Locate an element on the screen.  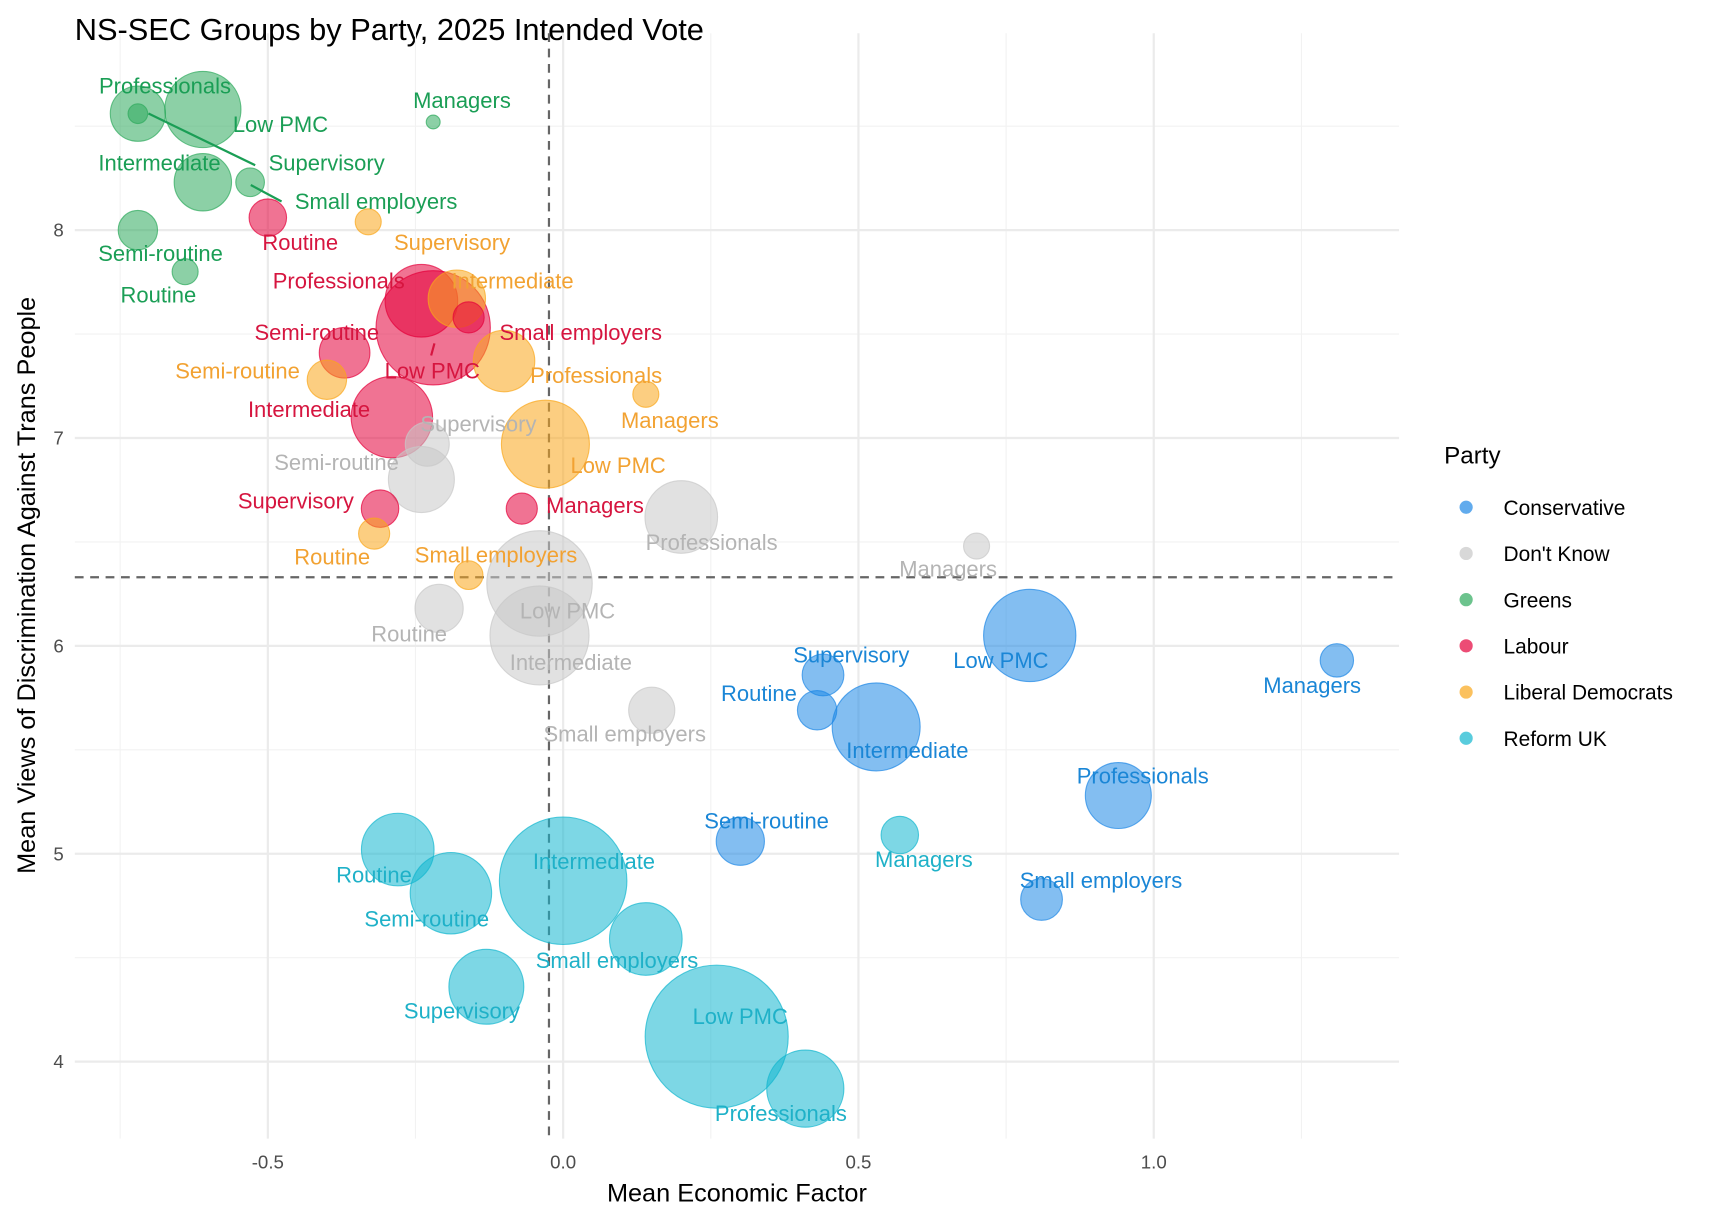
point-labour-routine is located at coordinates (268, 217).